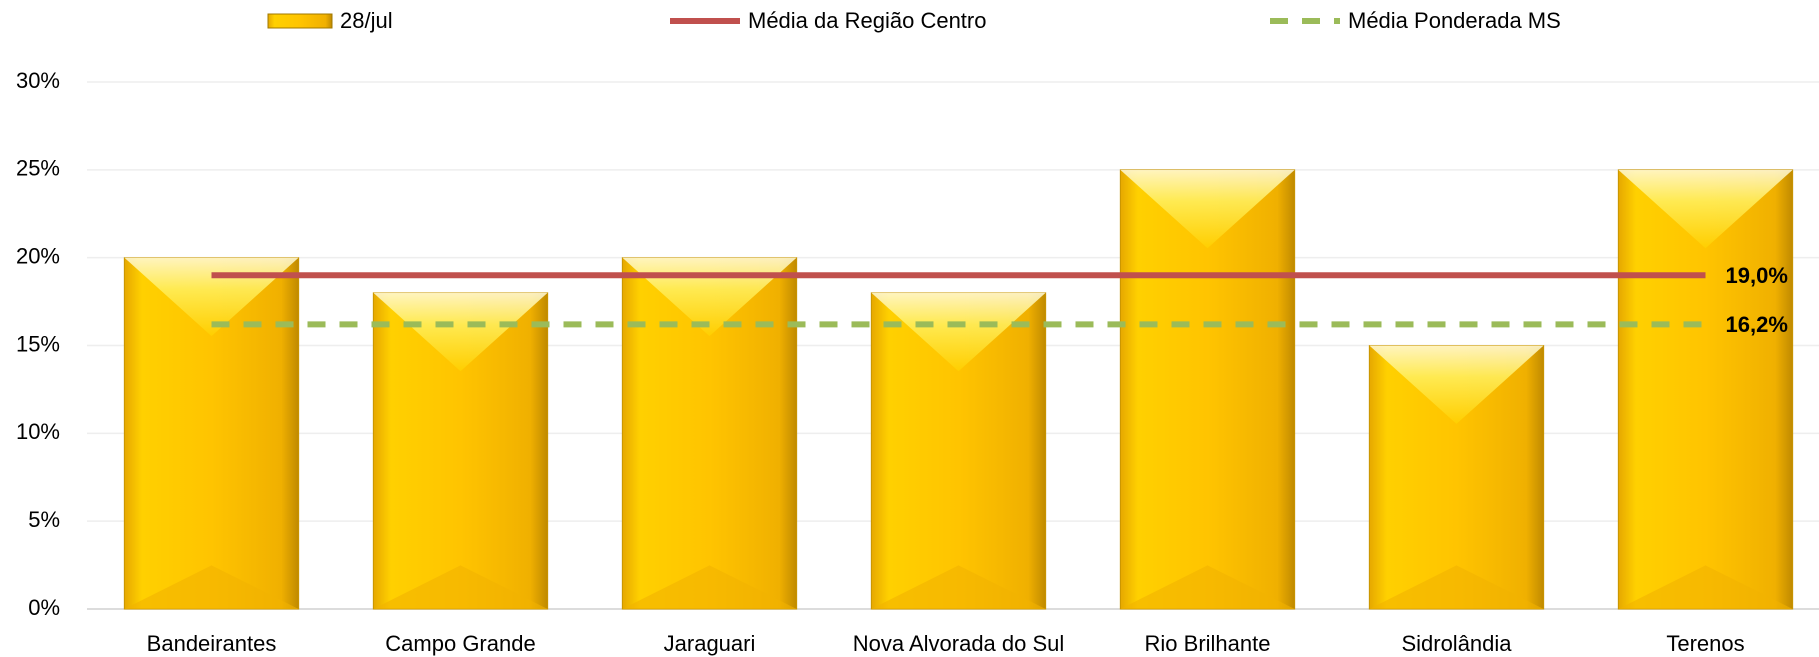  What do you see at coordinates (38, 431) in the screenshot?
I see `y-tick-label: 10%` at bounding box center [38, 431].